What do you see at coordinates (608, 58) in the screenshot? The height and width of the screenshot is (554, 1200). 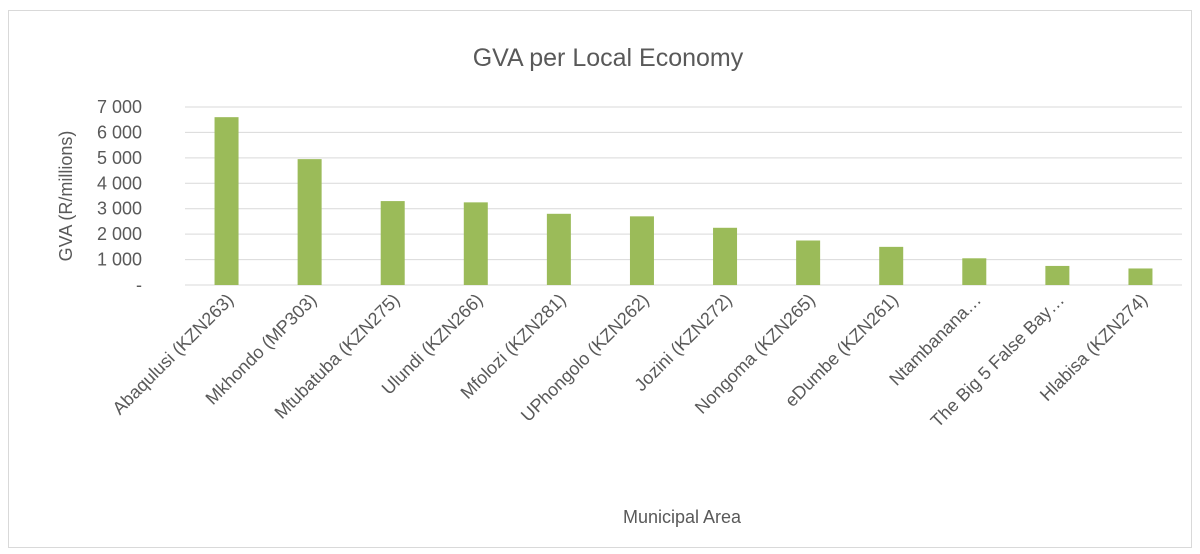 I see `chart-title: GVA per Local Economy` at bounding box center [608, 58].